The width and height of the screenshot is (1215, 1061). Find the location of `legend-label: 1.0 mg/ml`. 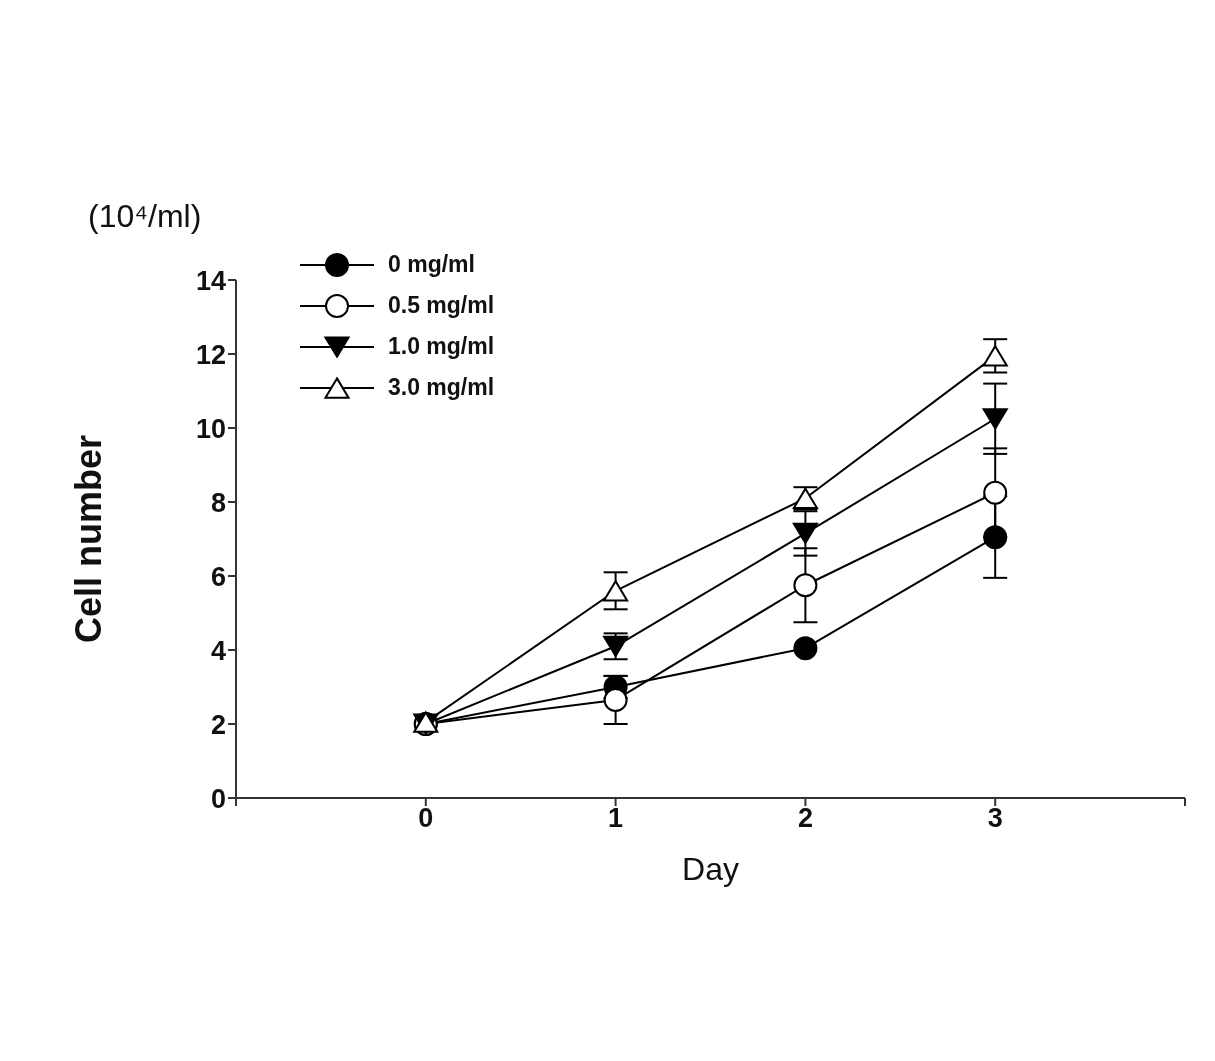

legend-label: 1.0 mg/ml is located at coordinates (441, 346).